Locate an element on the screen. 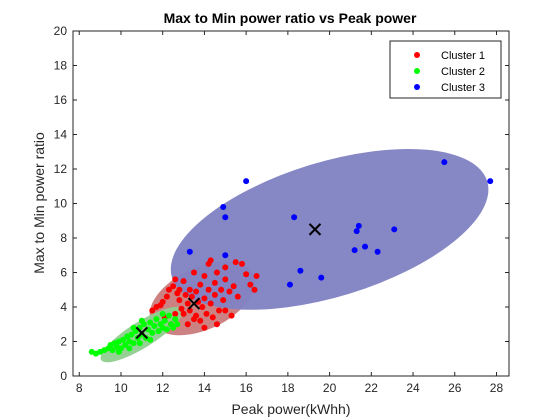 The image size is (560, 420). legend-box is located at coordinates (445, 69).